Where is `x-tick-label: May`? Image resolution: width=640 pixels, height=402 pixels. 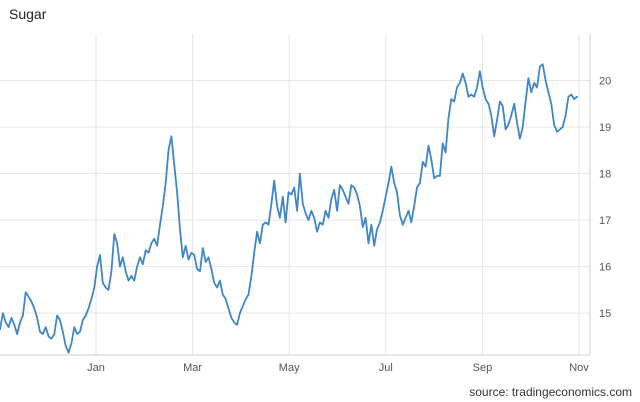
x-tick-label: May is located at coordinates (289, 368).